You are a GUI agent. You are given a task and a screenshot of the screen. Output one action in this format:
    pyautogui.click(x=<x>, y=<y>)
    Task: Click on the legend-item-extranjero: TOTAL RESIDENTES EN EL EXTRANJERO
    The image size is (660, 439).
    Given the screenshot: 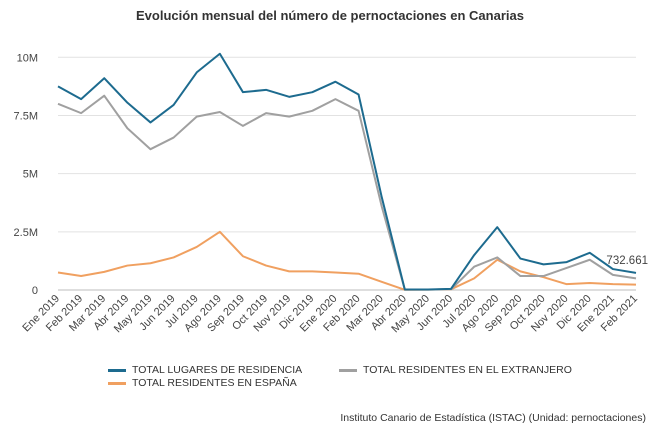 What is the action you would take?
    pyautogui.click(x=455, y=370)
    